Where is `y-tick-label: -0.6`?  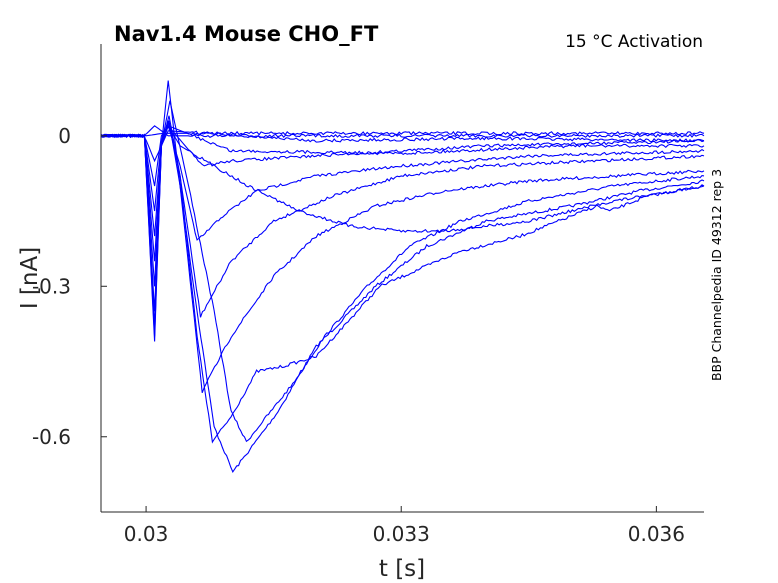
y-tick-label: -0.6 is located at coordinates (51, 437).